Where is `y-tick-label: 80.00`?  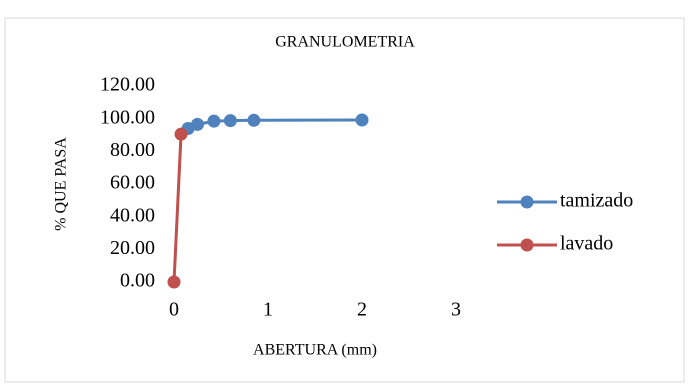
y-tick-label: 80.00 is located at coordinates (132, 150).